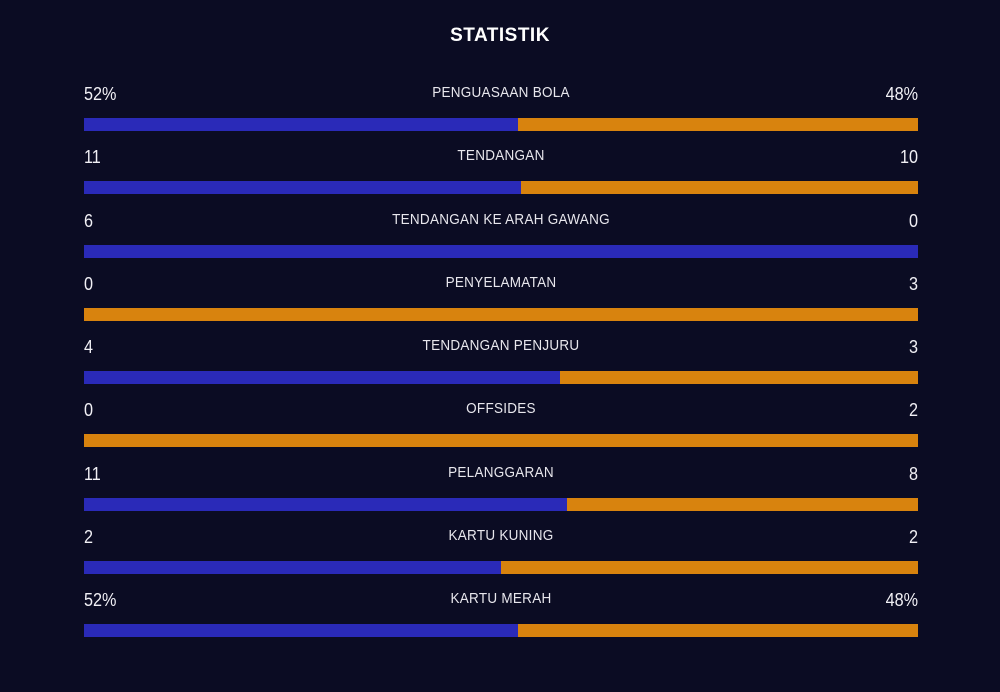  I want to click on home-value: 2, so click(89, 537).